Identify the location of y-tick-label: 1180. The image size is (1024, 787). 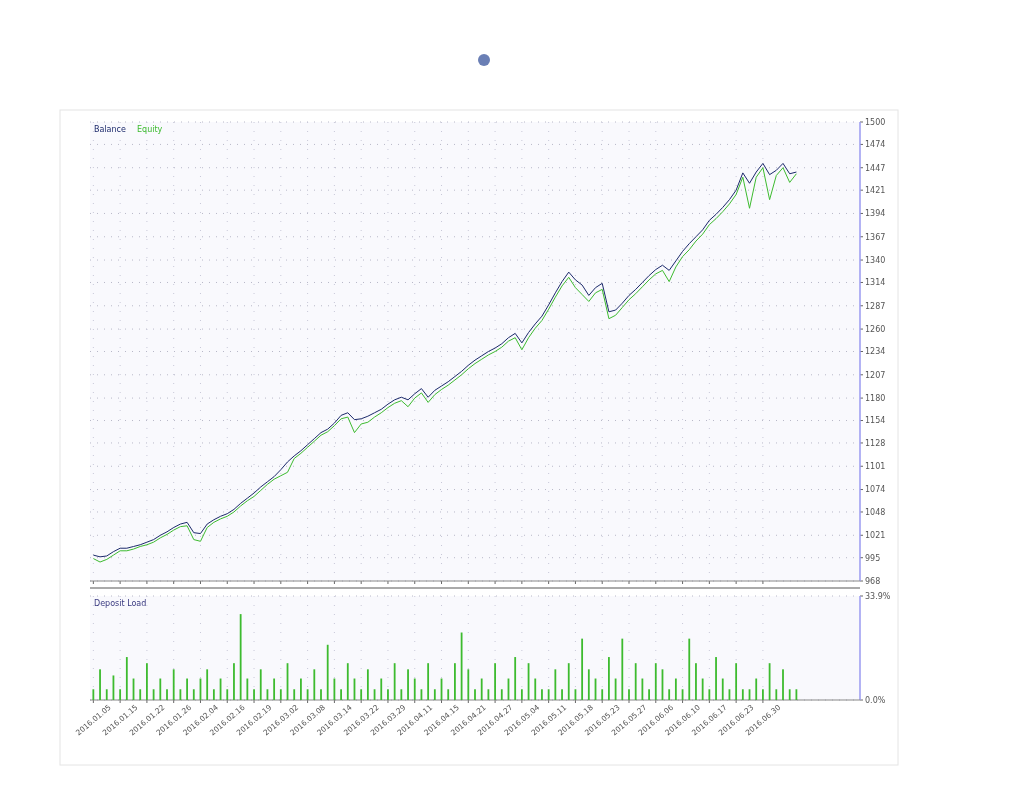
(875, 398).